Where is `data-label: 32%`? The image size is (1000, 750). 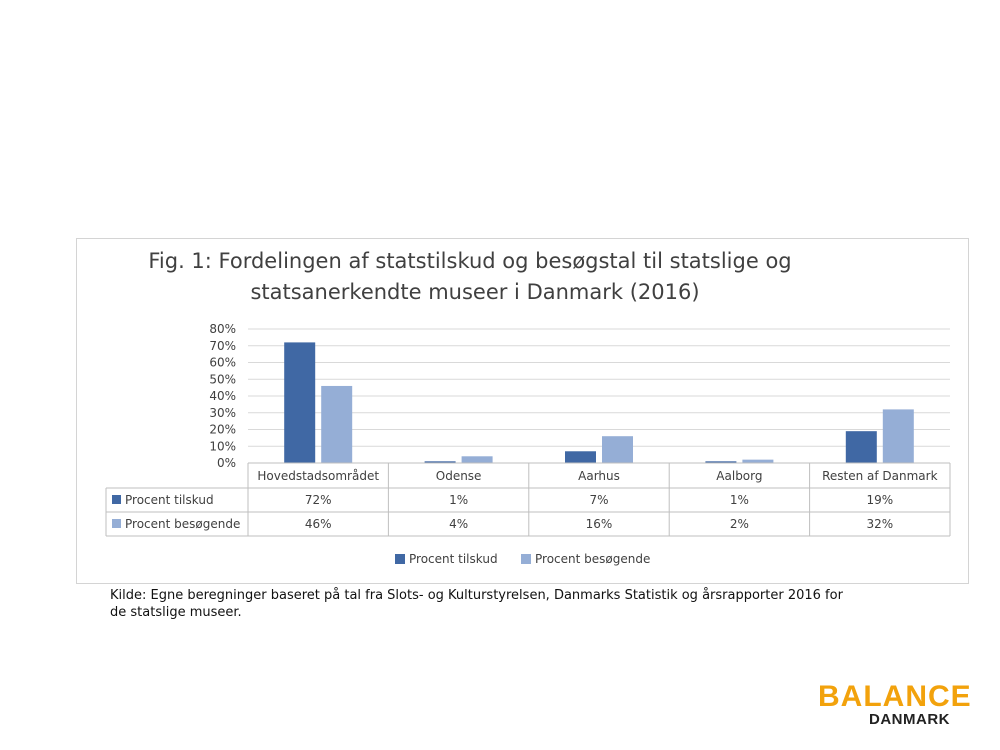
data-label: 32% is located at coordinates (879, 524).